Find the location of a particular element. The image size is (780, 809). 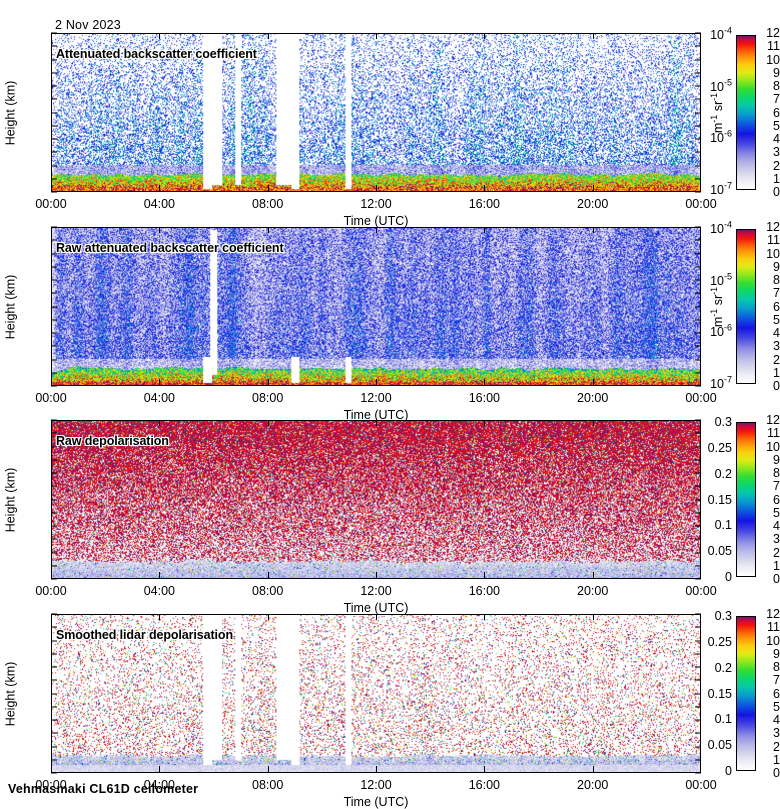

colorbar-tick-label: 0.05 is located at coordinates (719, 744).